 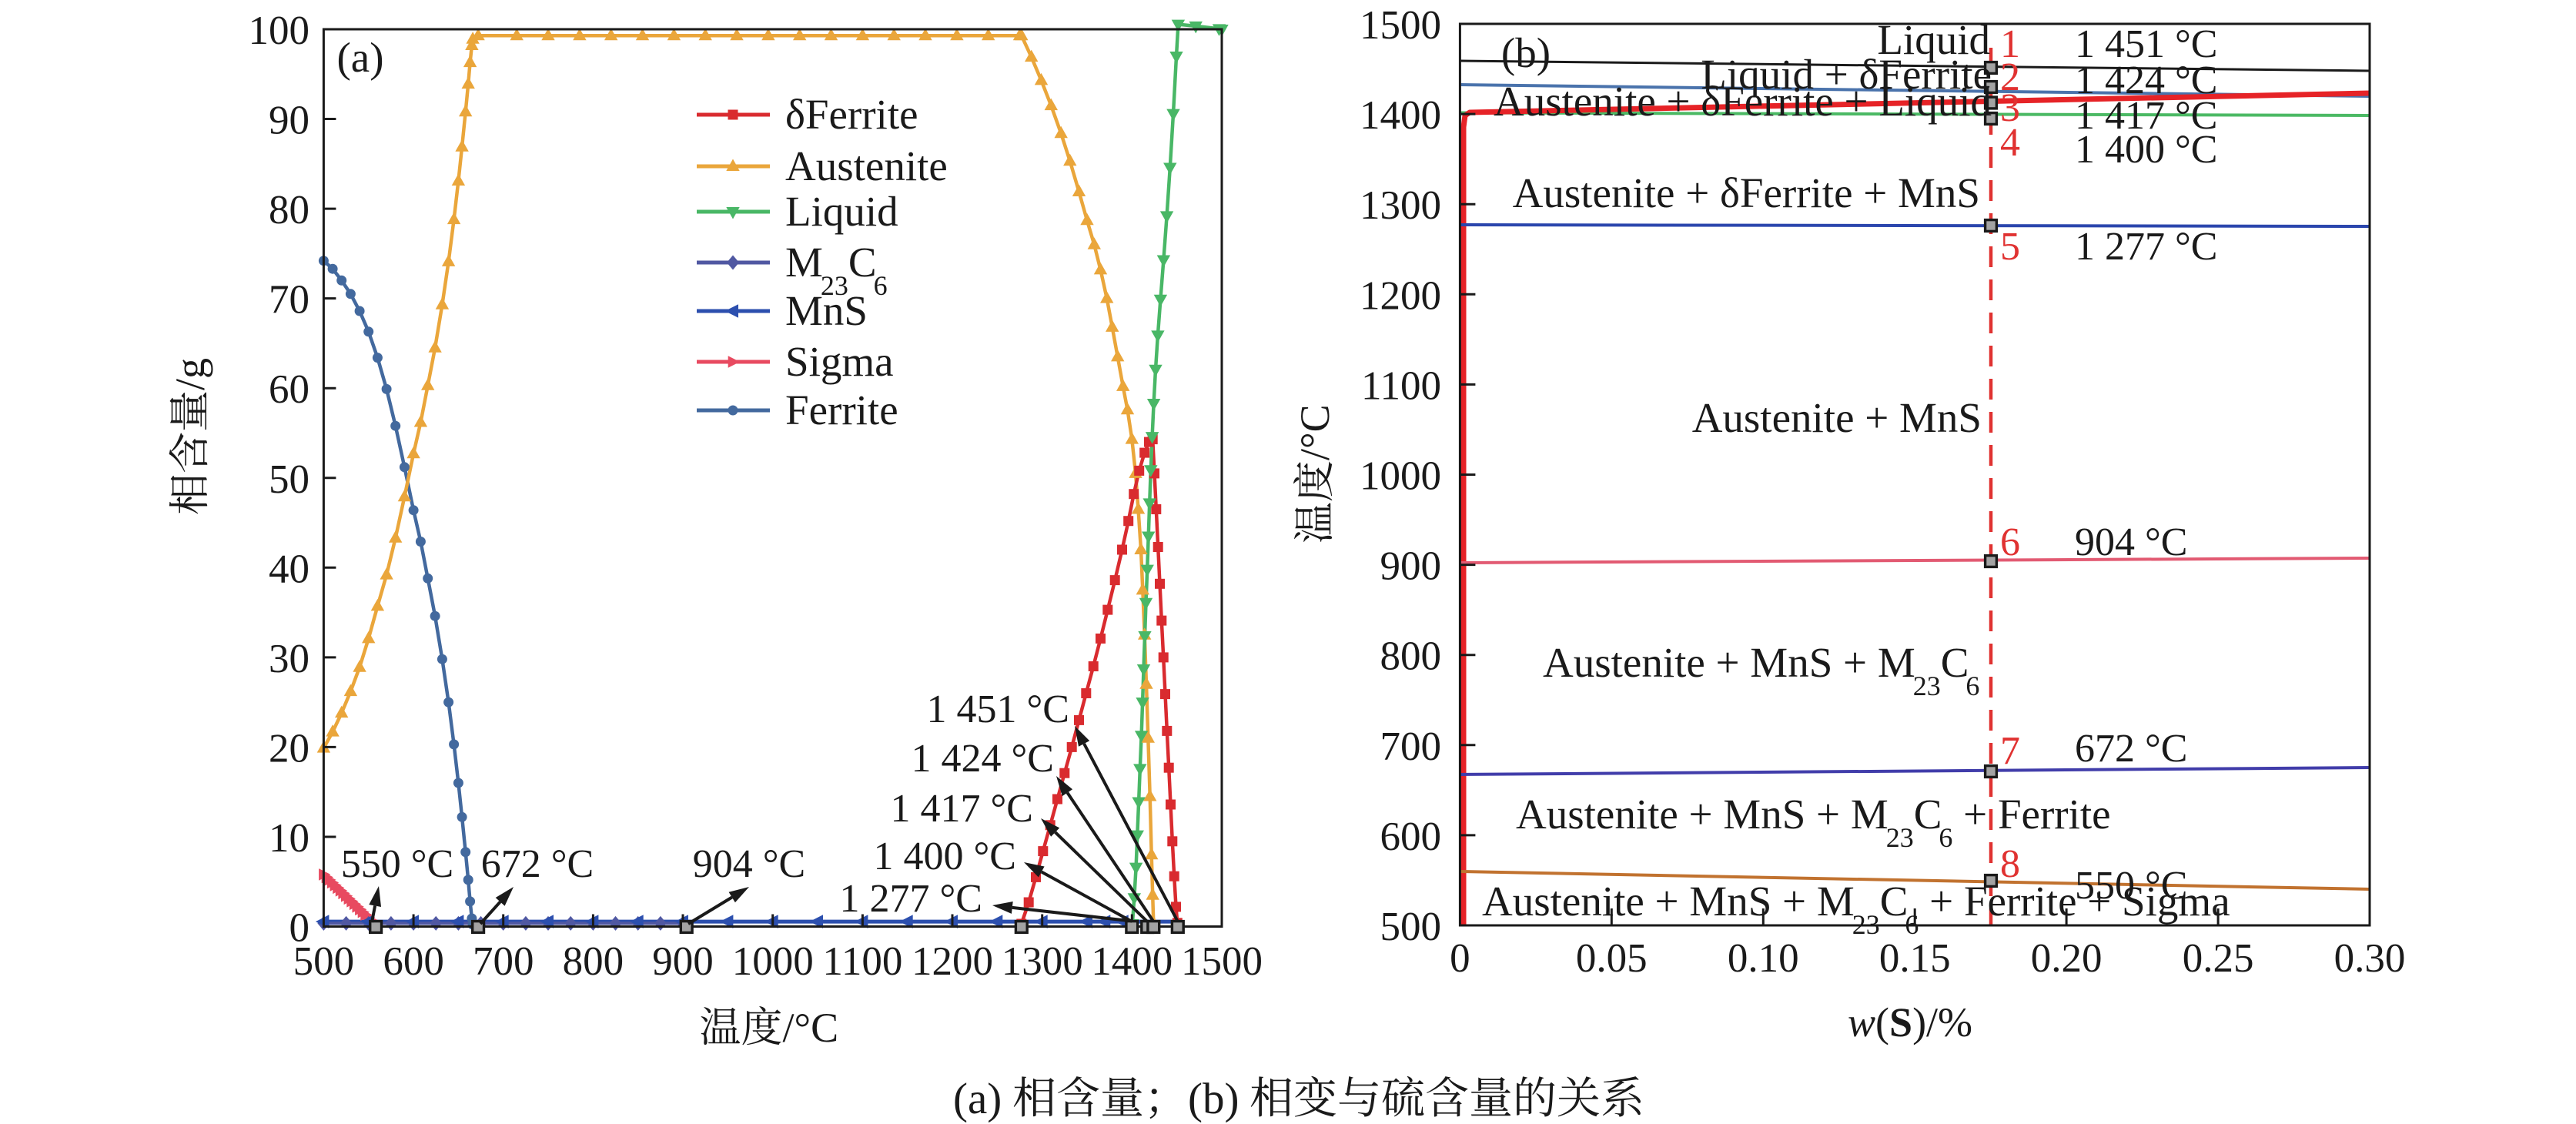 I want to click on svg-text: Austenite, so click(x=867, y=165).